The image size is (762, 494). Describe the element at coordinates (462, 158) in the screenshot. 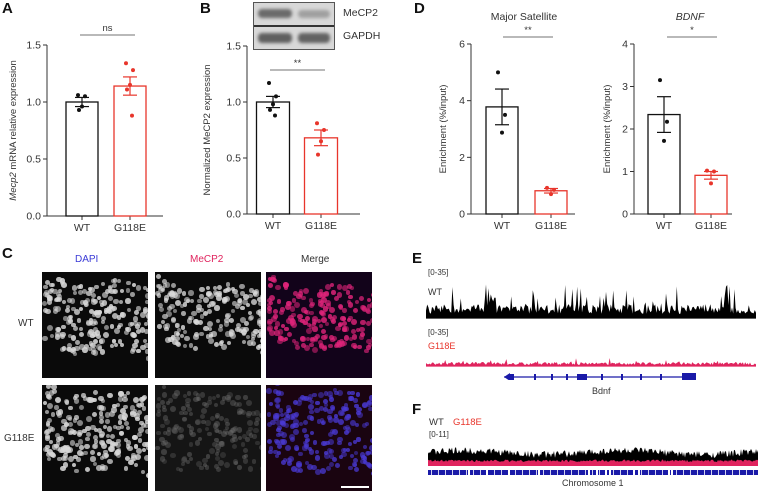

I see `svg-text: 2` at that location.